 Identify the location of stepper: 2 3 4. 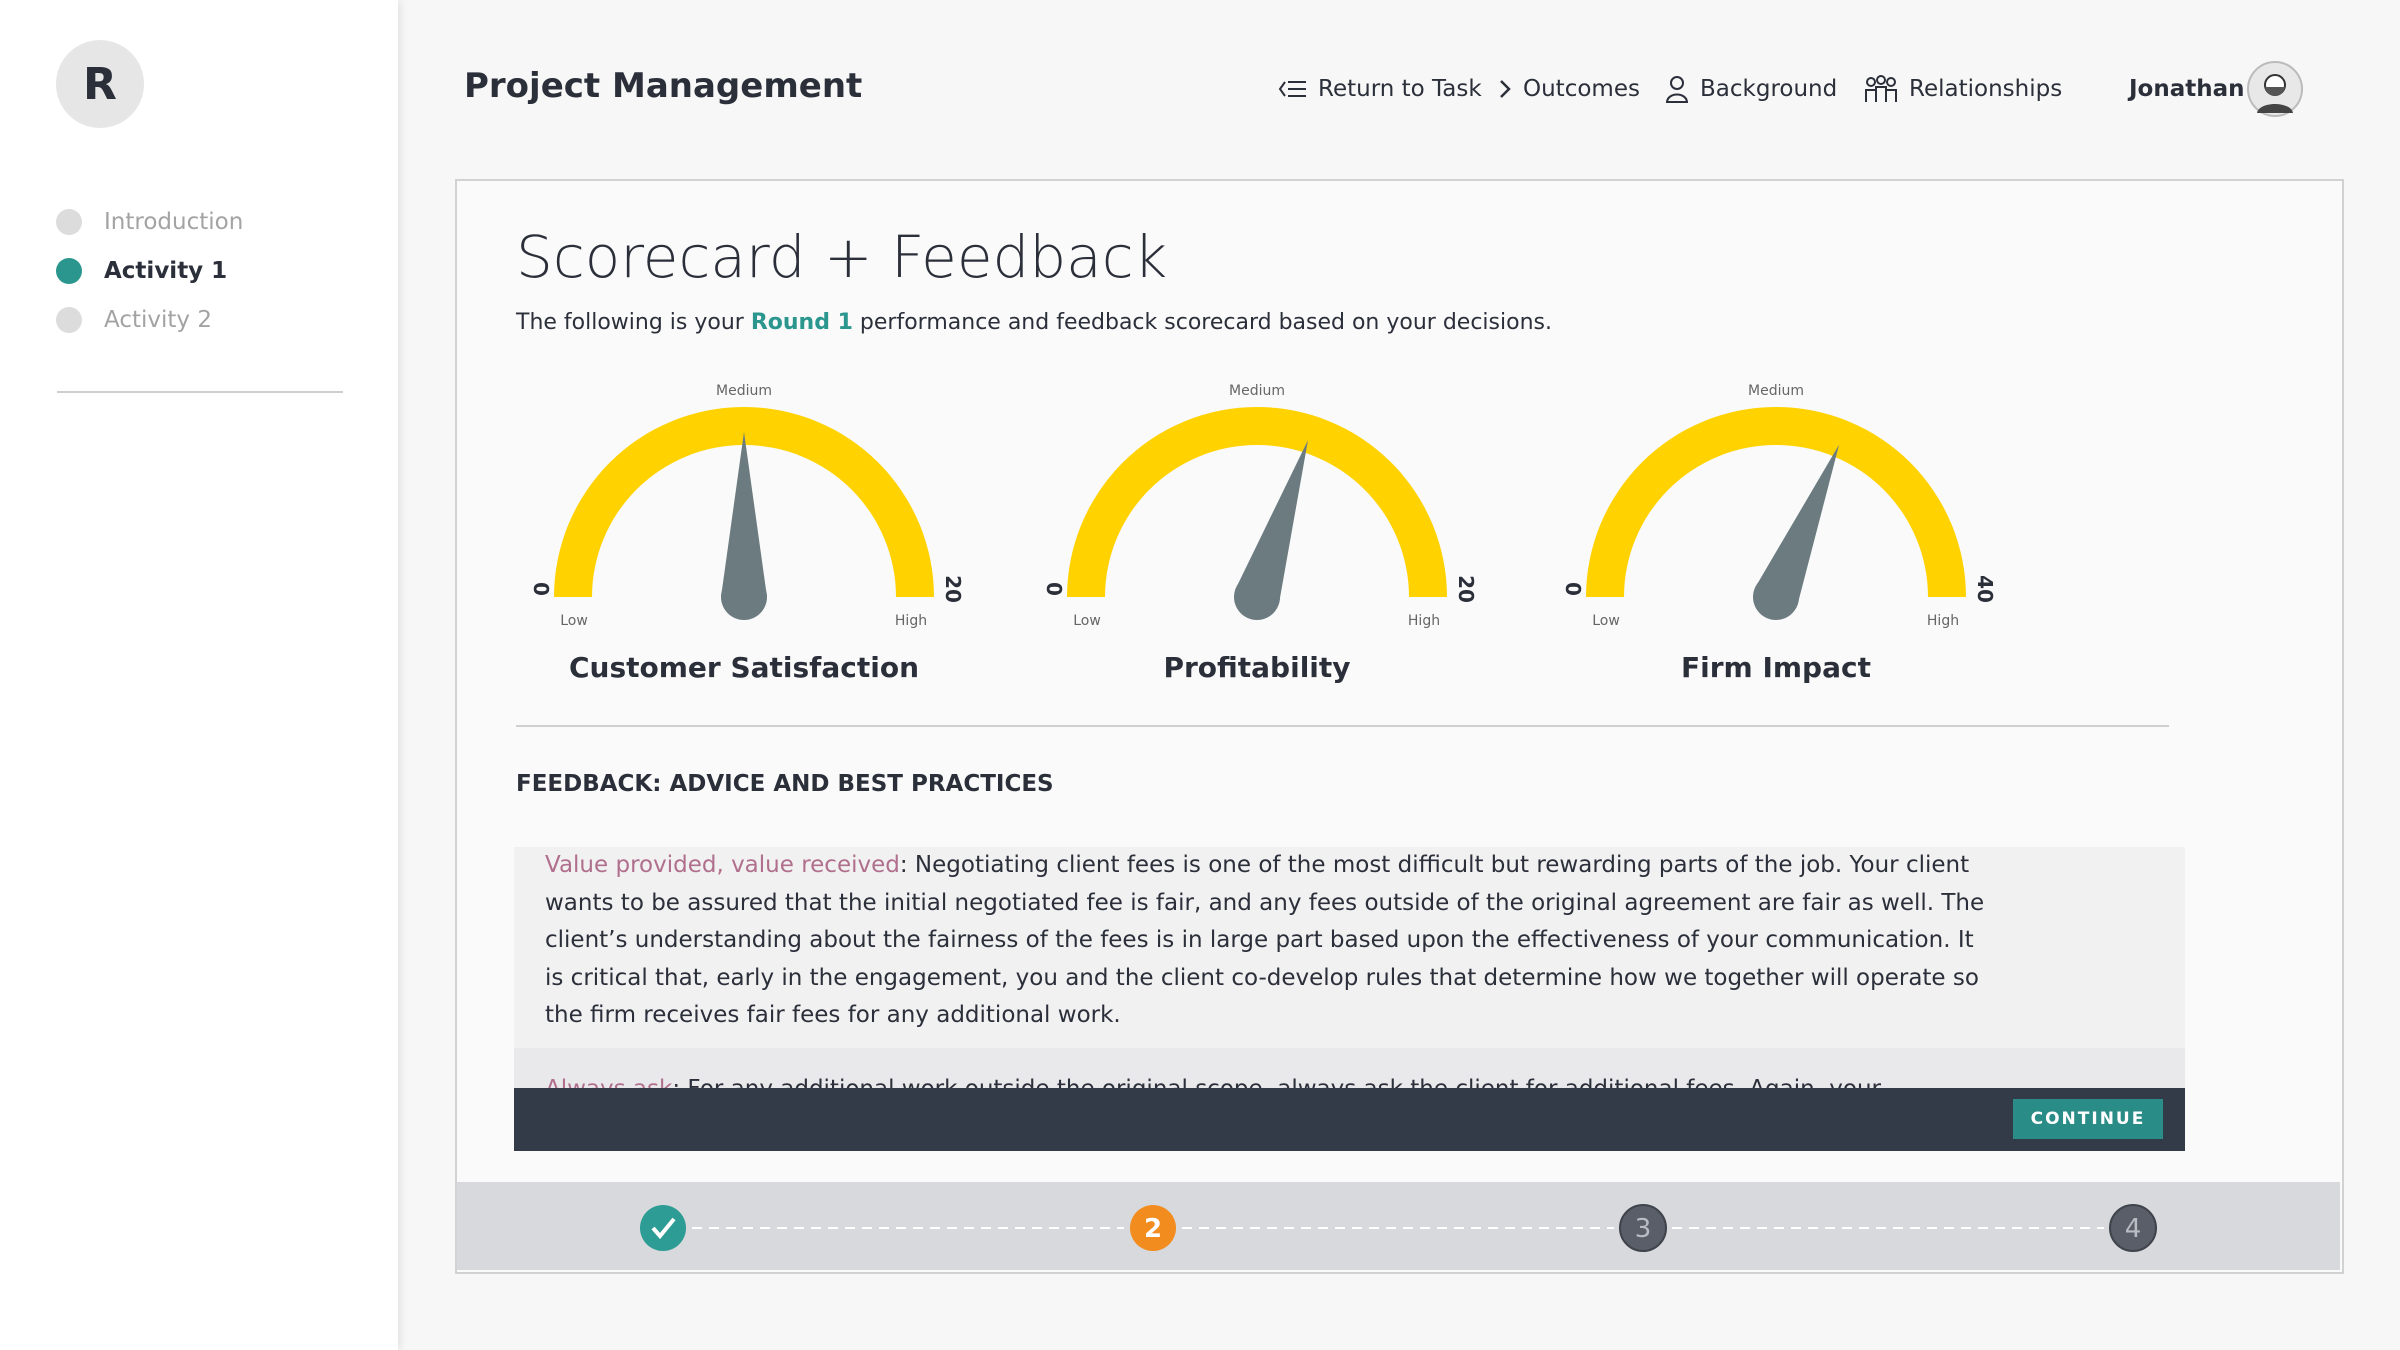
(1398, 1226).